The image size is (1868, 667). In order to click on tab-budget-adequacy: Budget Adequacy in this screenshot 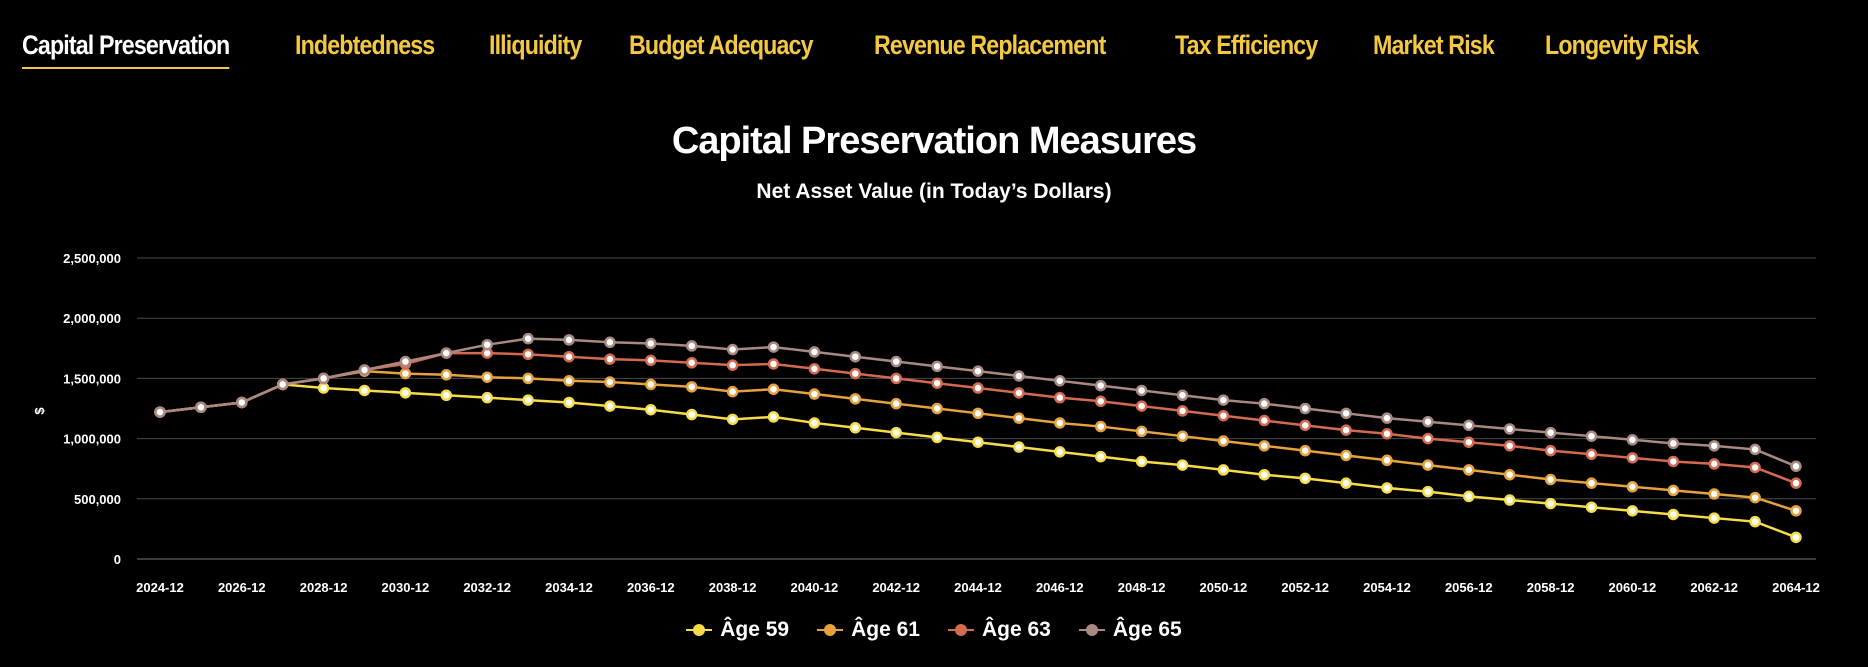, I will do `click(720, 45)`.